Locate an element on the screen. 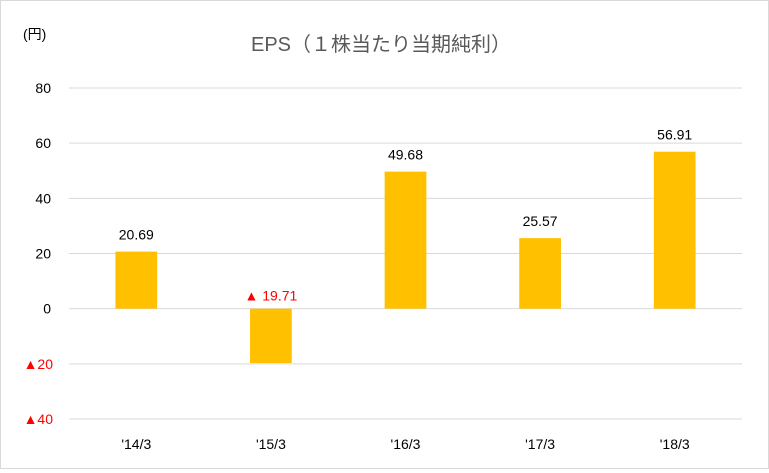 This screenshot has height=473, width=769. y-tick-label: 40 is located at coordinates (43, 198).